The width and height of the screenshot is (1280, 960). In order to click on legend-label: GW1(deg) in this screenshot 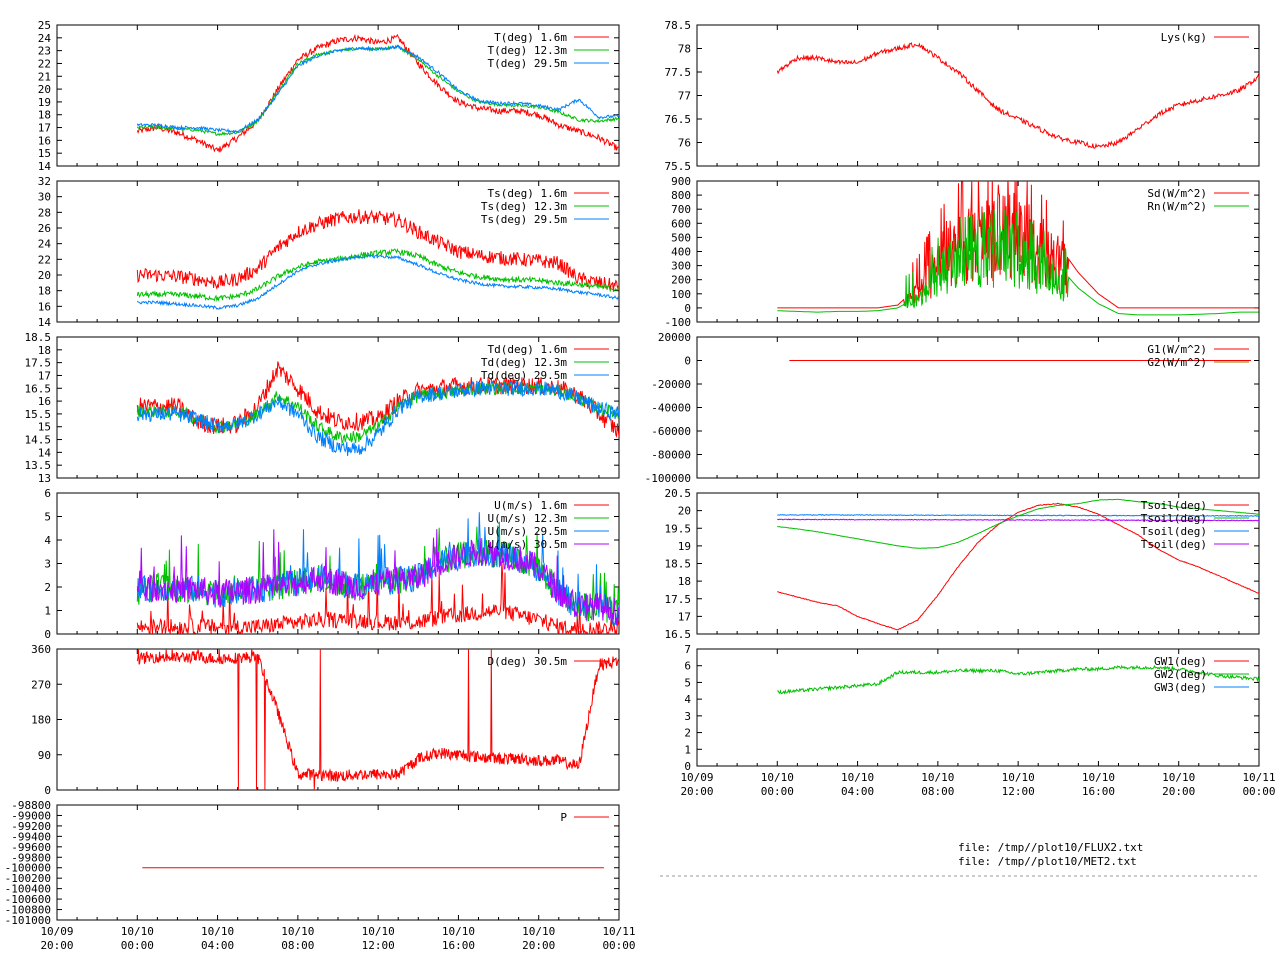, I will do `click(1180, 661)`.